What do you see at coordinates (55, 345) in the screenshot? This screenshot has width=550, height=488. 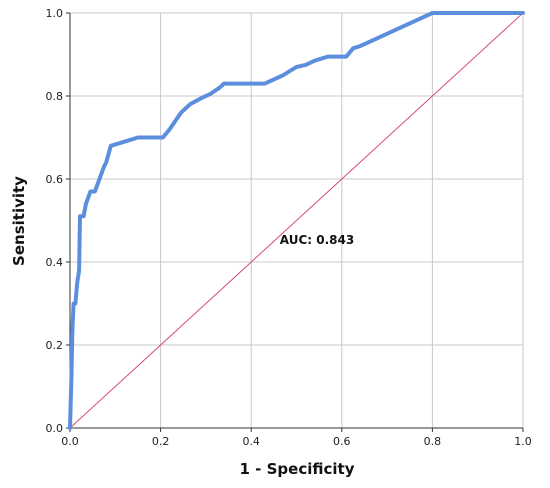 I see `y-tick-label: 0.2` at bounding box center [55, 345].